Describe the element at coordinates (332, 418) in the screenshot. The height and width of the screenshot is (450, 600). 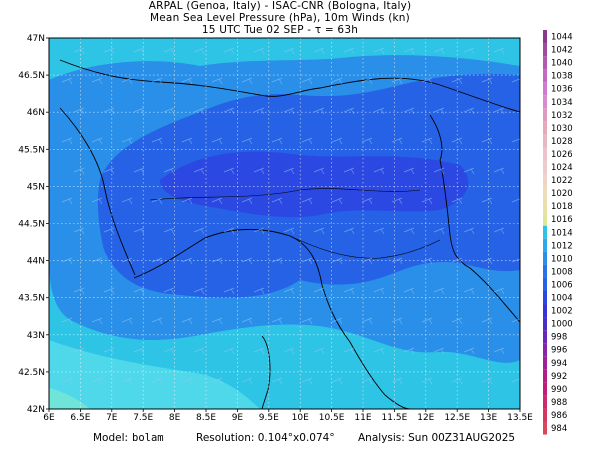
I see `x-tick-label: 10.5E` at that location.